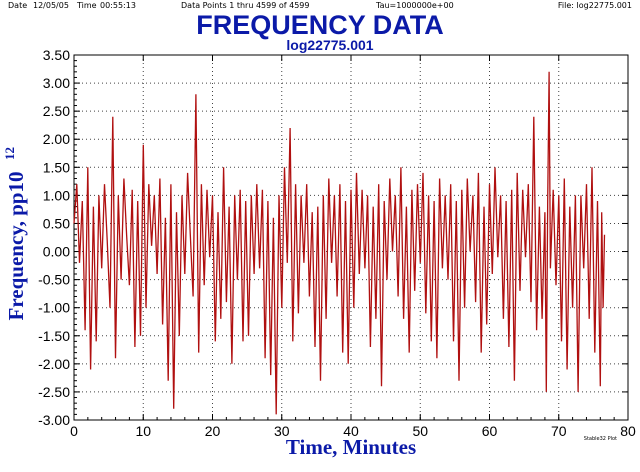 This screenshot has height=472, width=640. I want to click on x-tick-label: 70, so click(559, 431).